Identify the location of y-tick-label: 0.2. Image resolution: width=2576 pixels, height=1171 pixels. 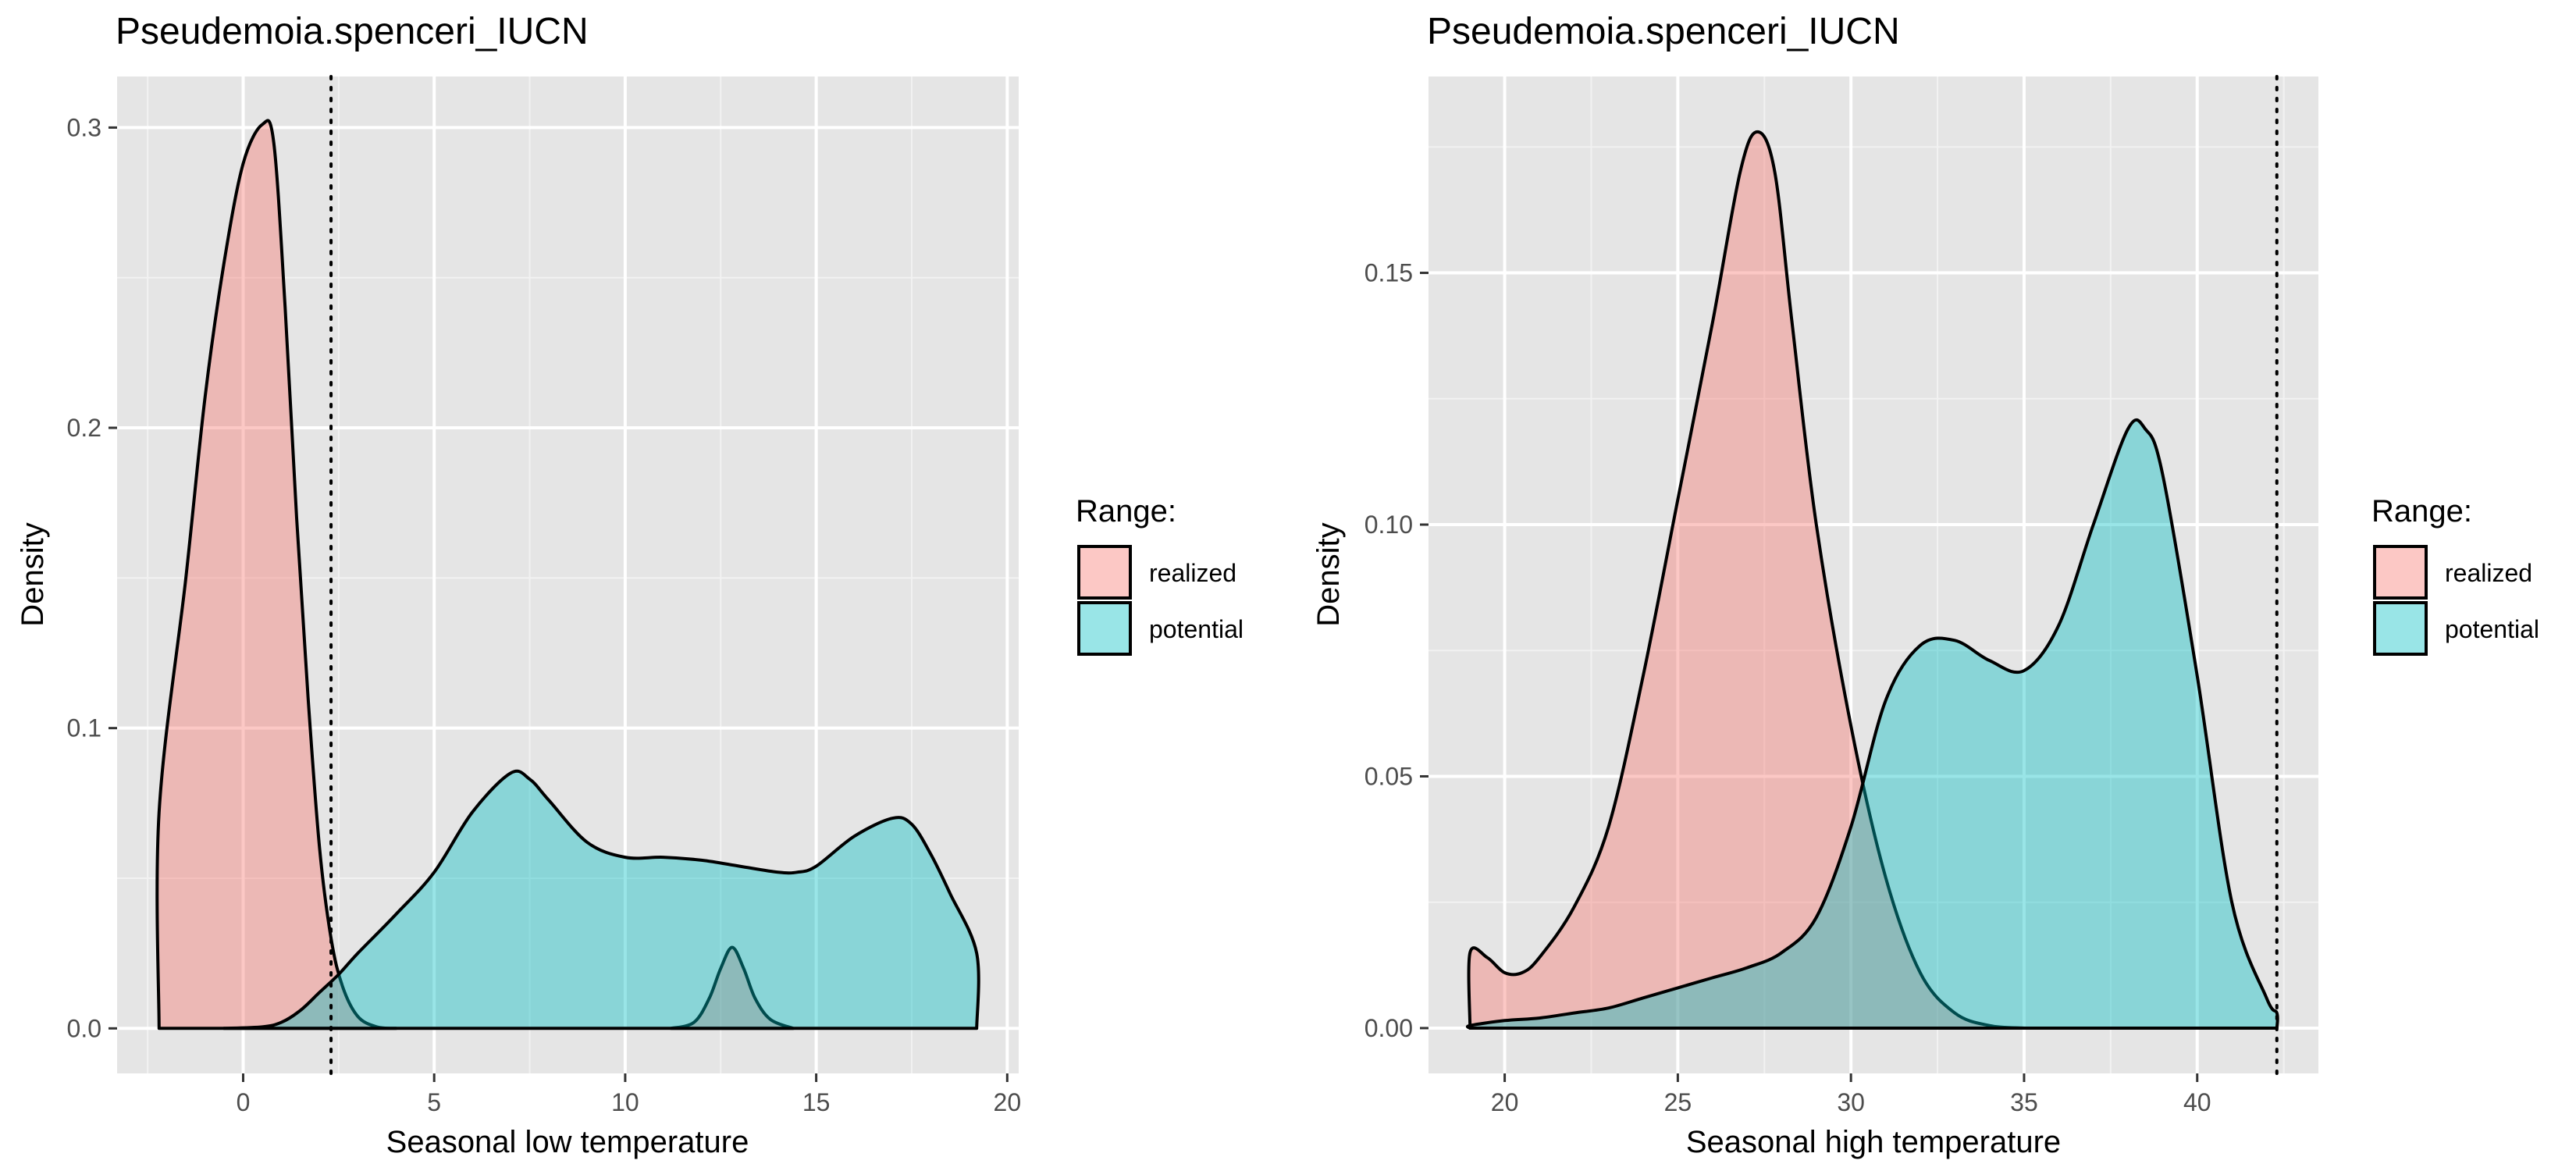
(84, 428).